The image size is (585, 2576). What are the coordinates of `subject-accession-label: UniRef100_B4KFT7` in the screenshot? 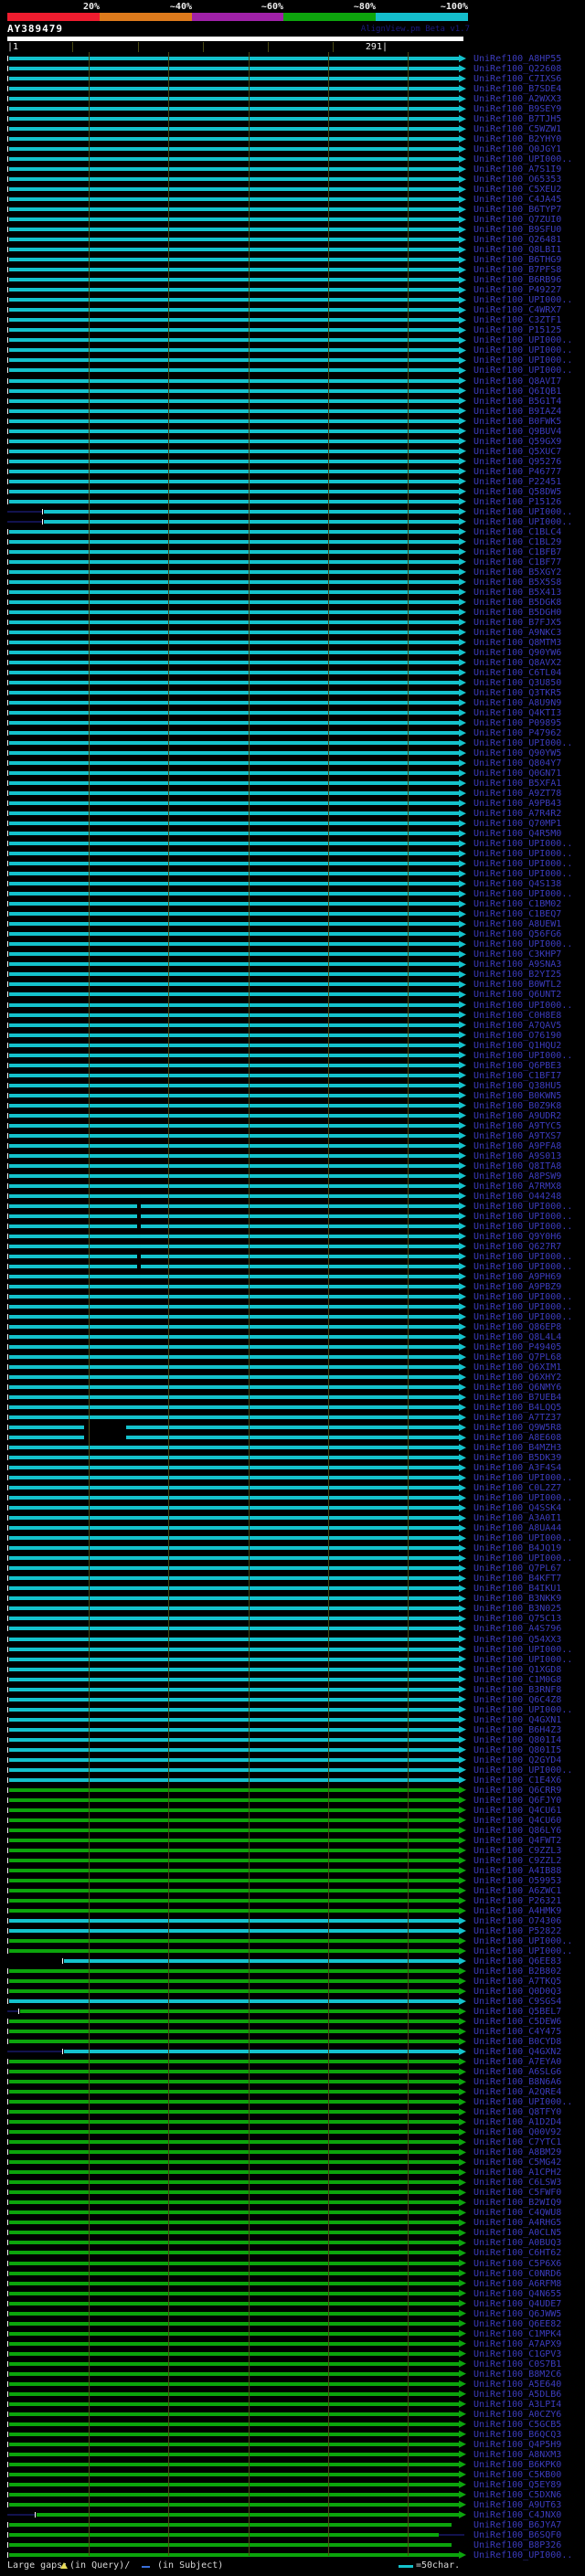 It's located at (517, 1579).